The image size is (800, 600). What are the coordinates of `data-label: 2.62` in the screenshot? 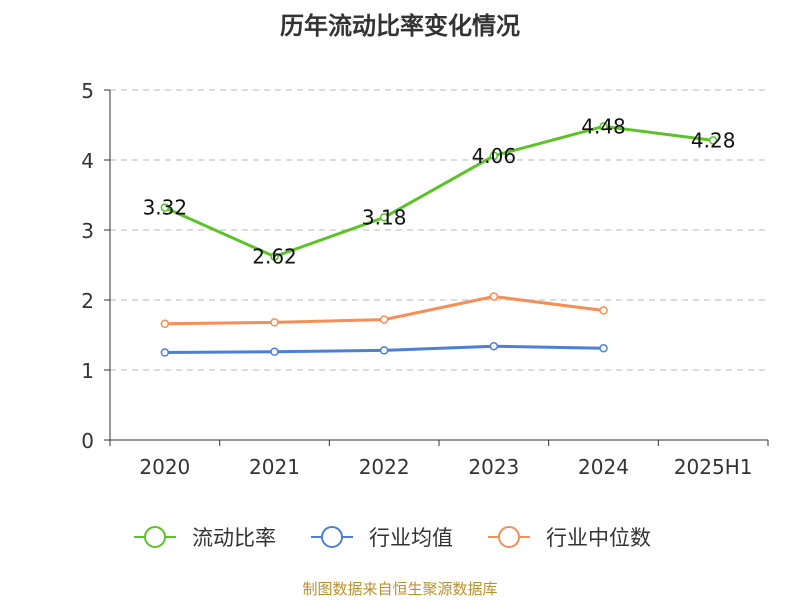 It's located at (274, 257).